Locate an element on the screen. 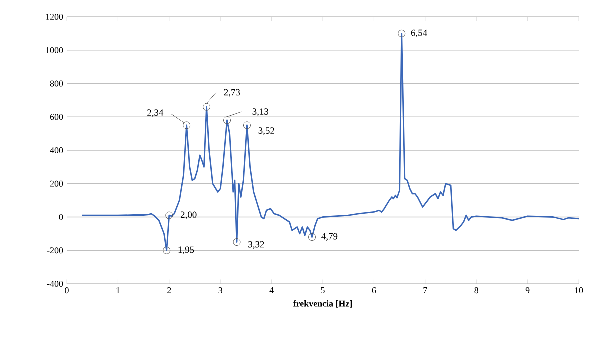  y-tick-label: -400 is located at coordinates (55, 284).